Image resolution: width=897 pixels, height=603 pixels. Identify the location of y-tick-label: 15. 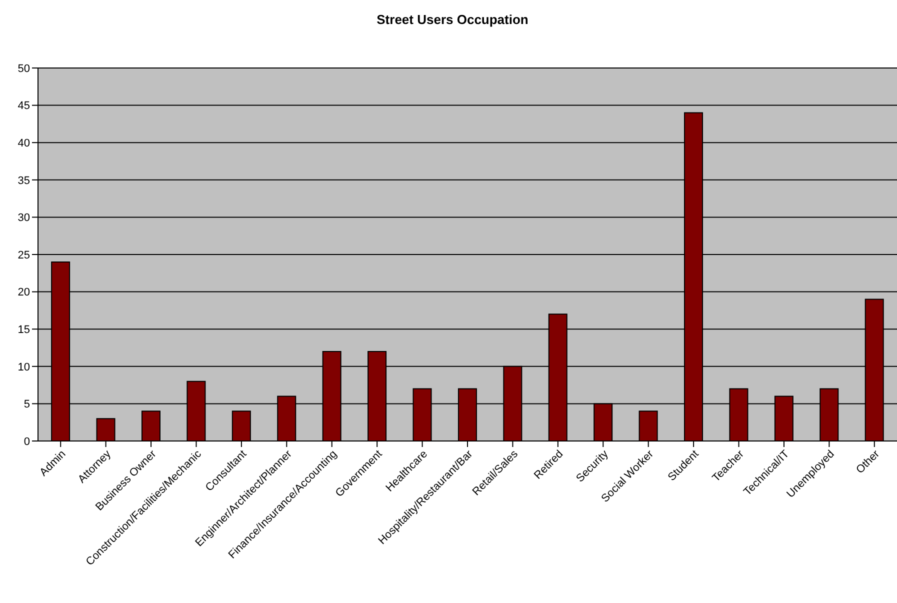
(24, 330).